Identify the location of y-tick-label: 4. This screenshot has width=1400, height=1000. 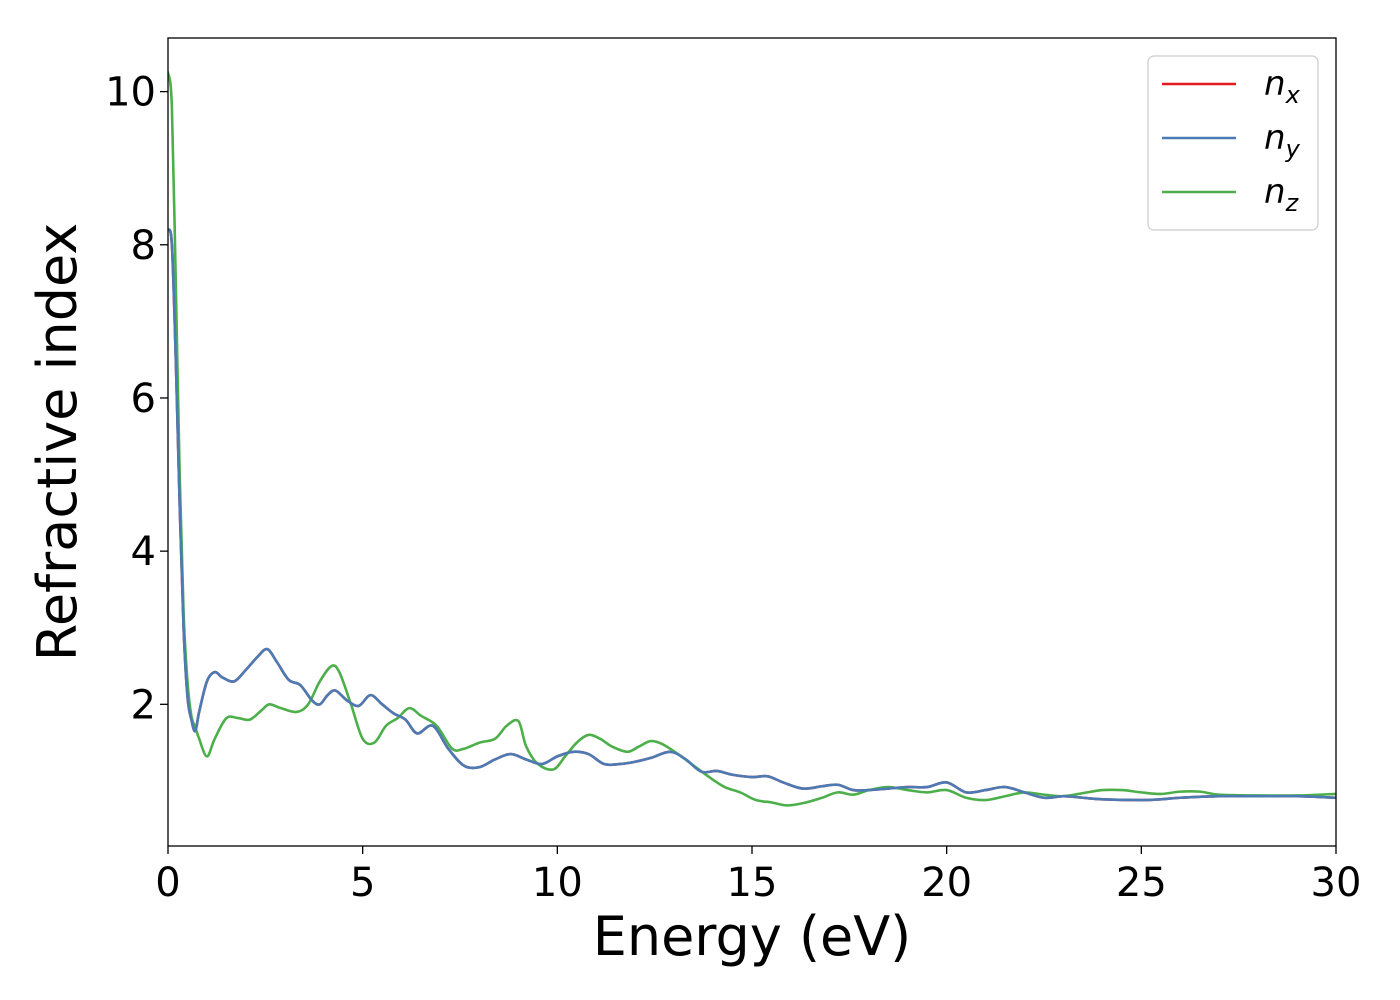
(143, 552).